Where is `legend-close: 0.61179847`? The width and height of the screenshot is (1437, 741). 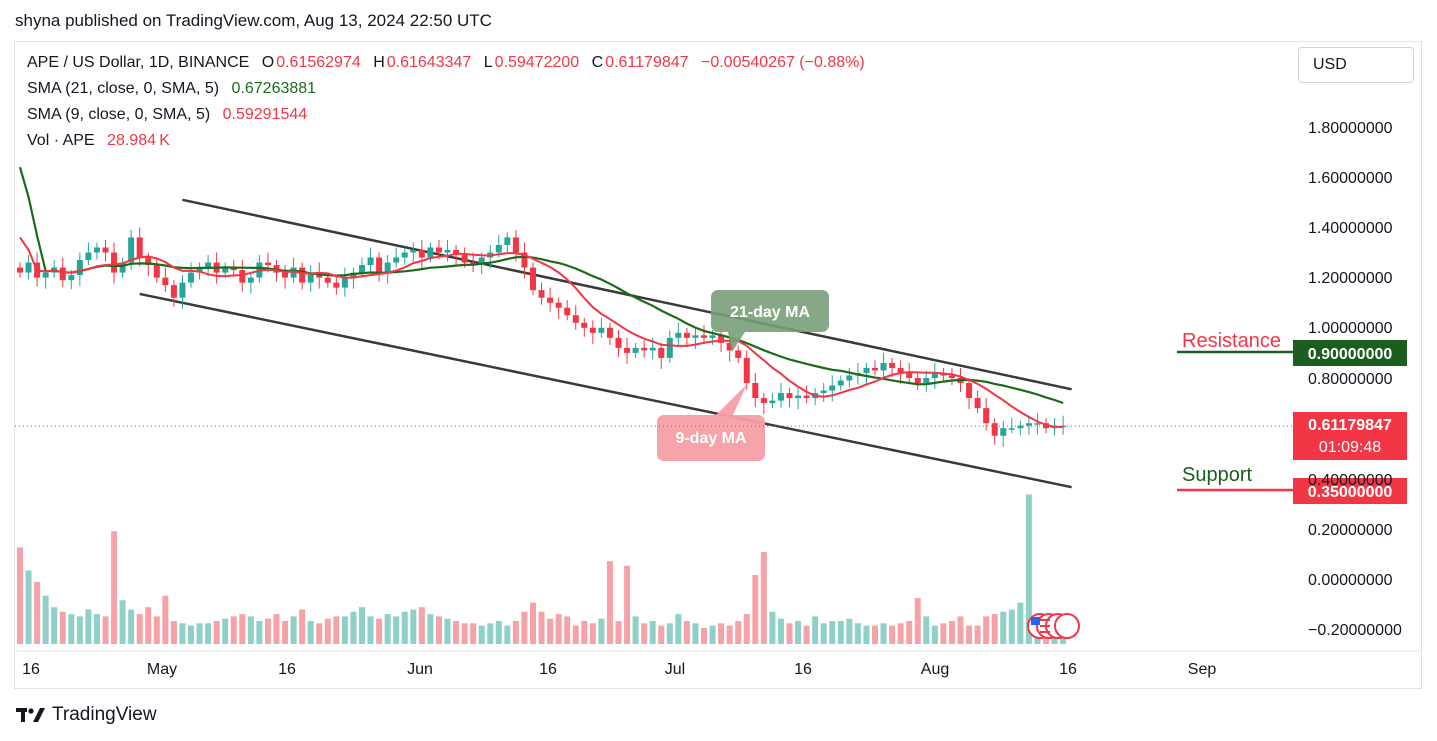
legend-close: 0.61179847 is located at coordinates (647, 62).